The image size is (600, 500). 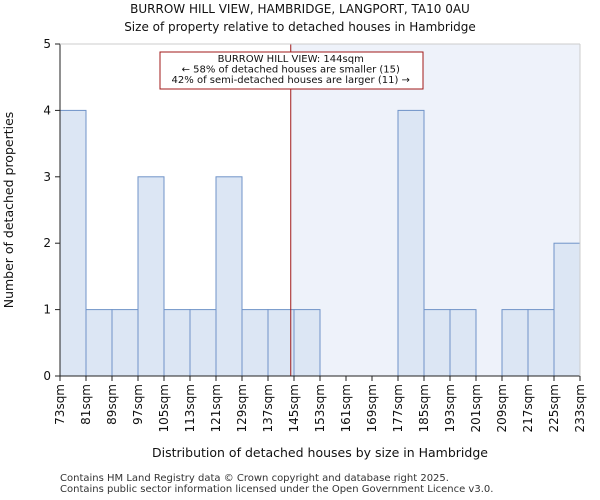 What do you see at coordinates (268, 408) in the screenshot?
I see `x-tick-label-137sqm: 137sqm` at bounding box center [268, 408].